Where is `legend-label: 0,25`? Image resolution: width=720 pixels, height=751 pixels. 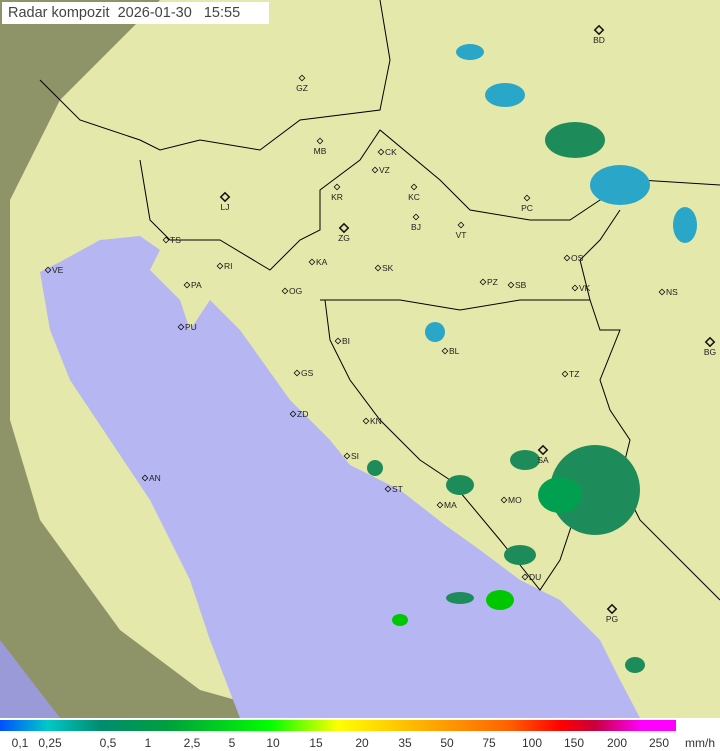 legend-label: 0,25 is located at coordinates (50, 743).